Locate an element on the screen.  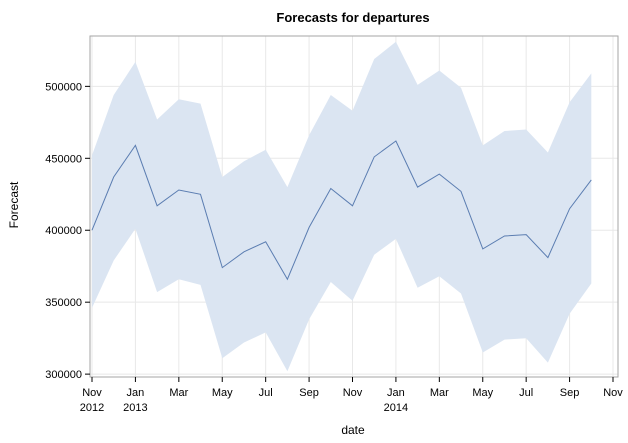
x-tick-year-label: 2012 is located at coordinates (92, 408).